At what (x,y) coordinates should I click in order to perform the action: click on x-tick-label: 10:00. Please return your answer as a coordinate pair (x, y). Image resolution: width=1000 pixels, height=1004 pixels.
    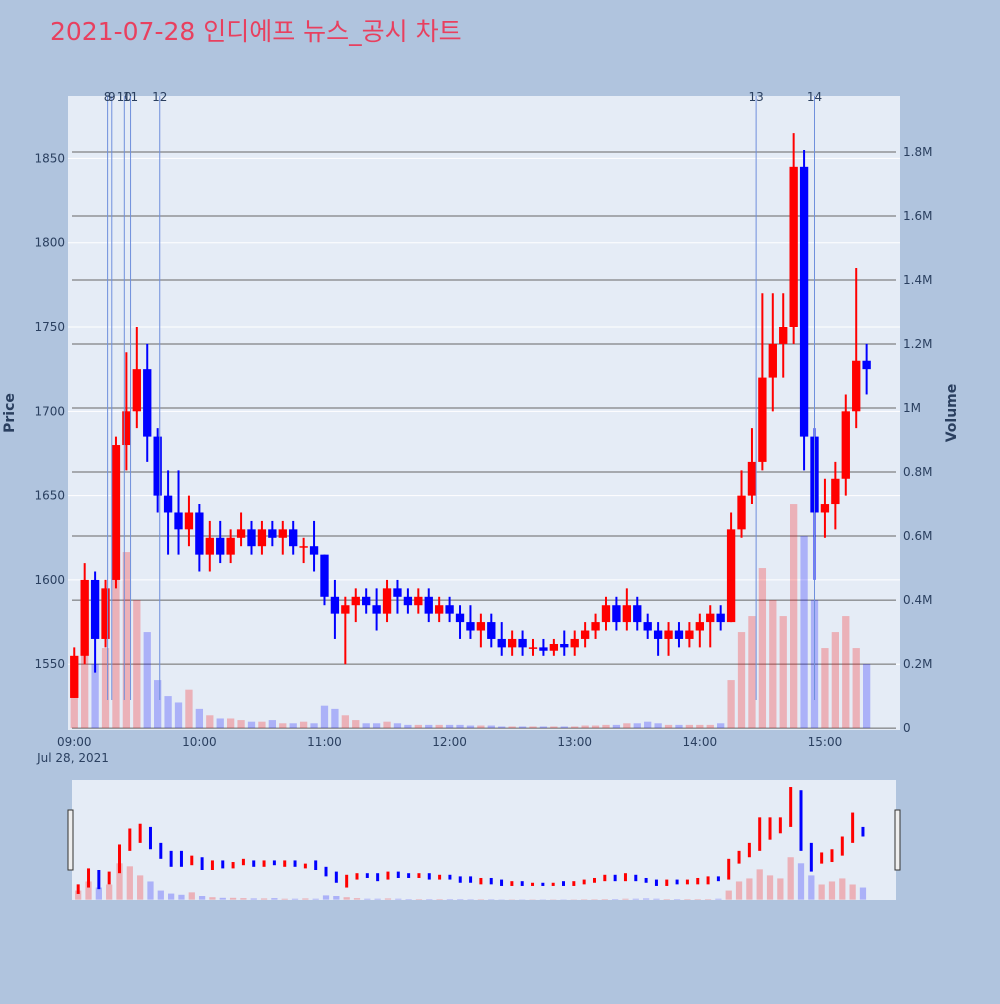
    Looking at the image, I should click on (199, 742).